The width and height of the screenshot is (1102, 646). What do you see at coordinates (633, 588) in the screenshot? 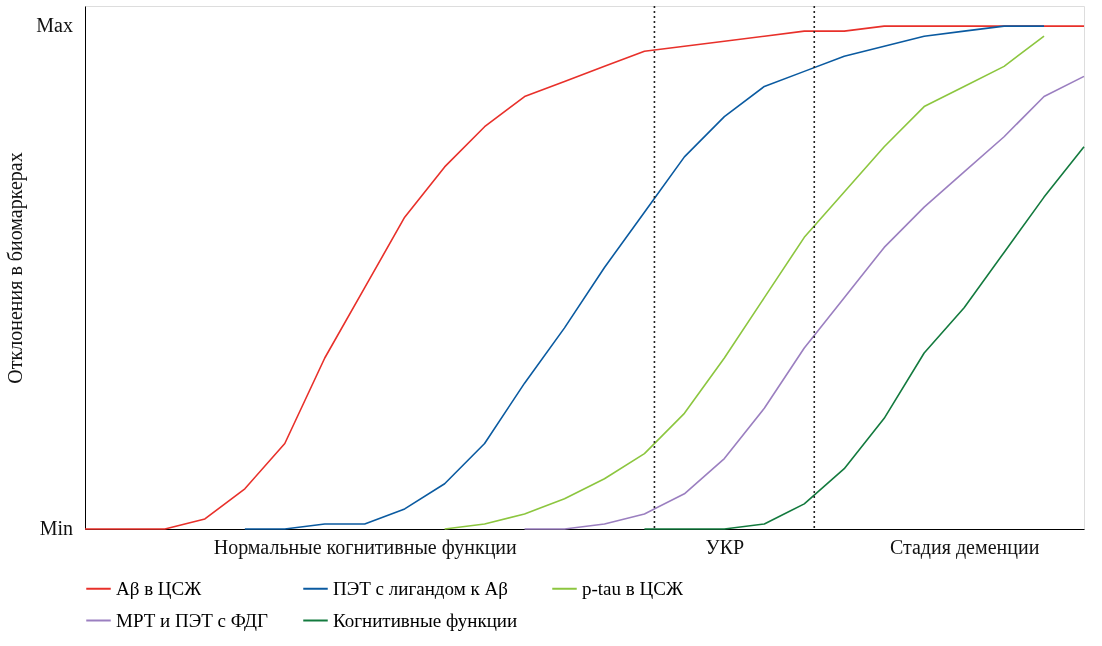
I see `legend-label: p-tau в ЦСЖ` at bounding box center [633, 588].